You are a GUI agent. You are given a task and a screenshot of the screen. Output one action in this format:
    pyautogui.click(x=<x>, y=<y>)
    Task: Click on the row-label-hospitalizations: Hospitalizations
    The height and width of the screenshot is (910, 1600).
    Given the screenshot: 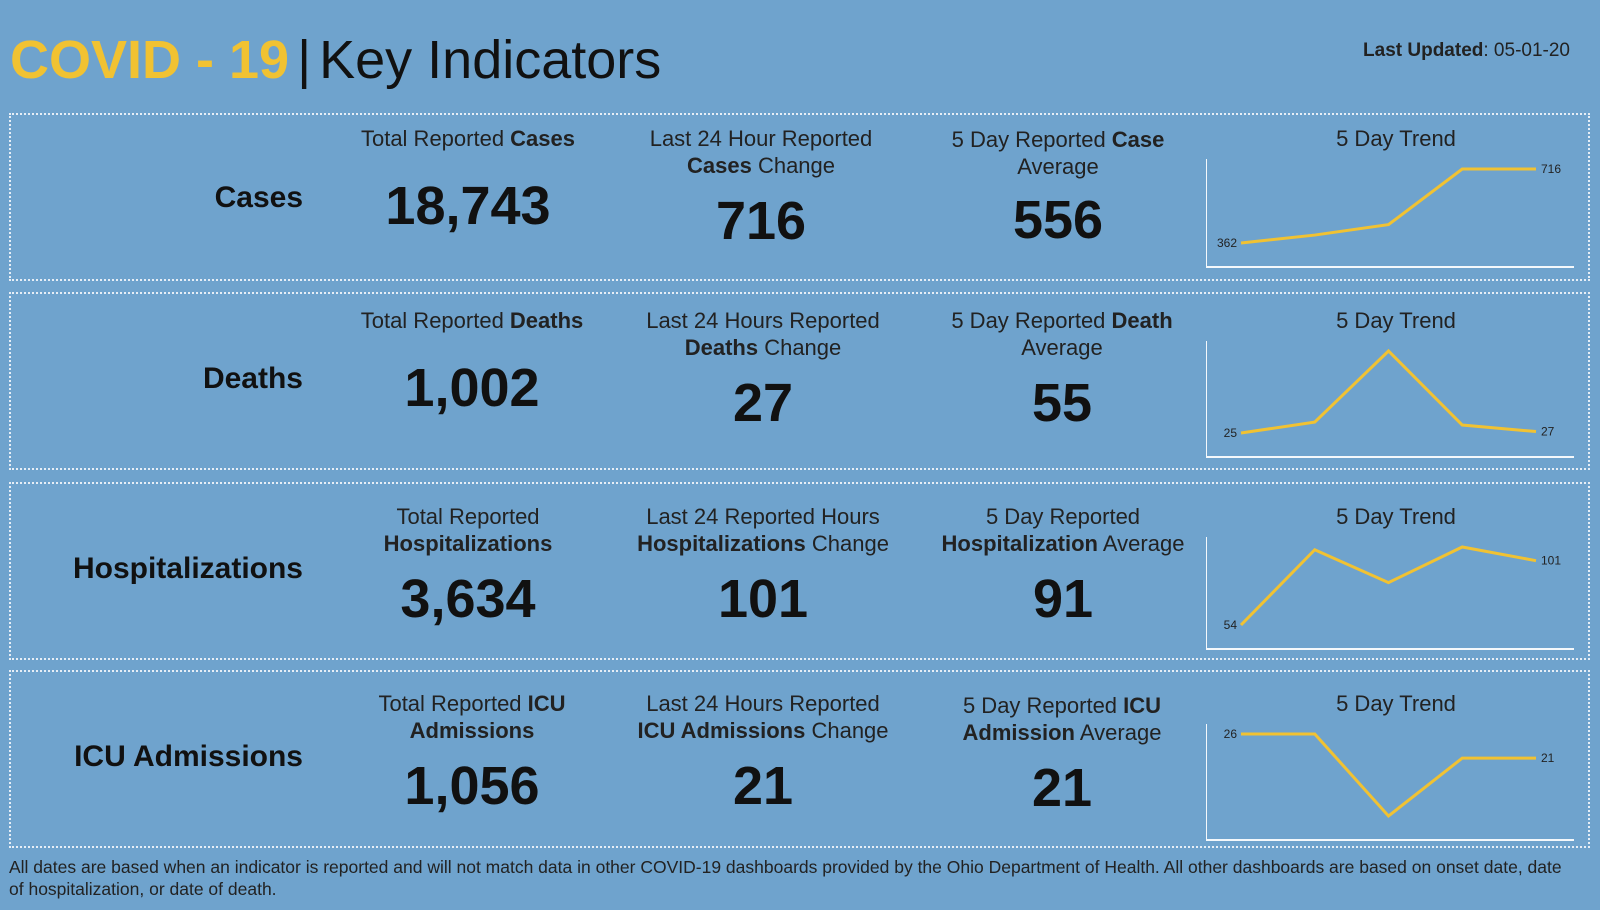 What is the action you would take?
    pyautogui.click(x=187, y=568)
    